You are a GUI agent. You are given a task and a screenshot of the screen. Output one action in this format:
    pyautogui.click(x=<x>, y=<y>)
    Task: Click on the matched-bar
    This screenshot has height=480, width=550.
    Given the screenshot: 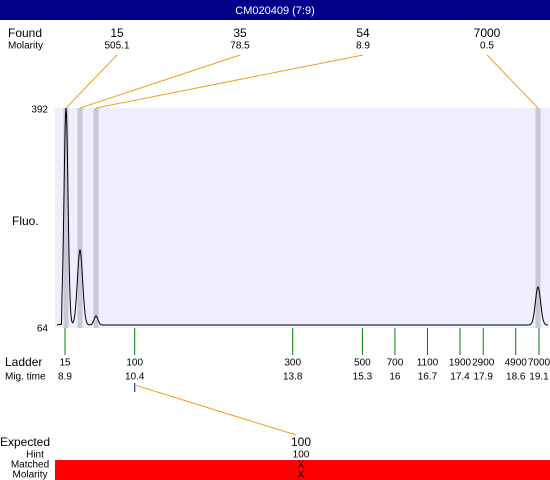 What is the action you would take?
    pyautogui.click(x=302, y=470)
    